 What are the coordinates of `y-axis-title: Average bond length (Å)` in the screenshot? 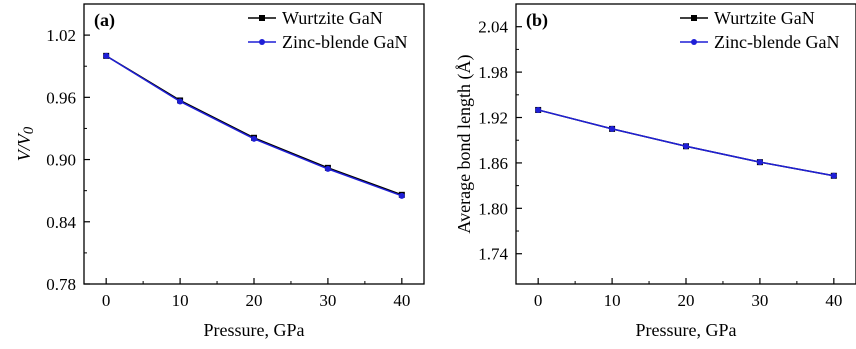 It's located at (464, 143).